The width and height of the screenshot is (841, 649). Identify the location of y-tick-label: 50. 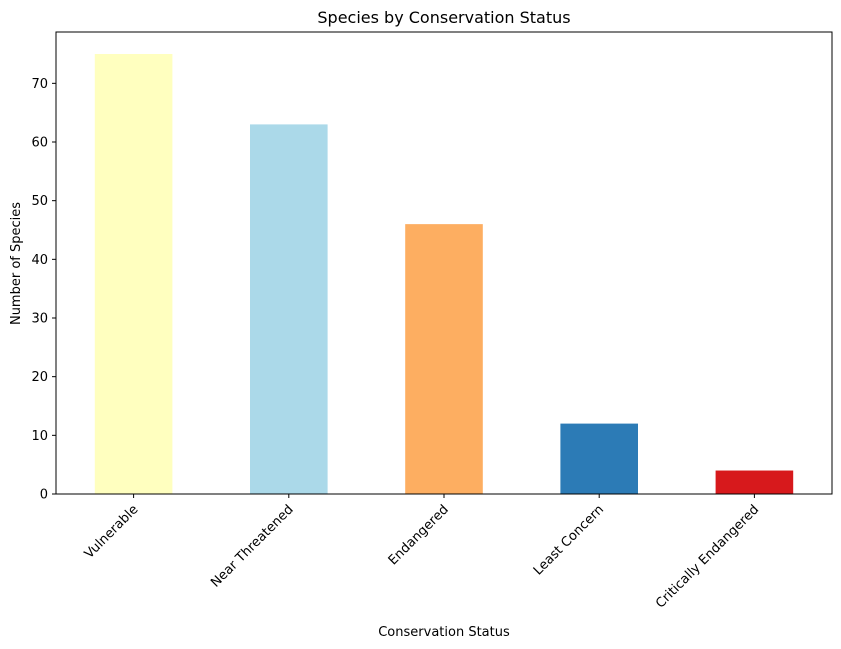
(39, 201).